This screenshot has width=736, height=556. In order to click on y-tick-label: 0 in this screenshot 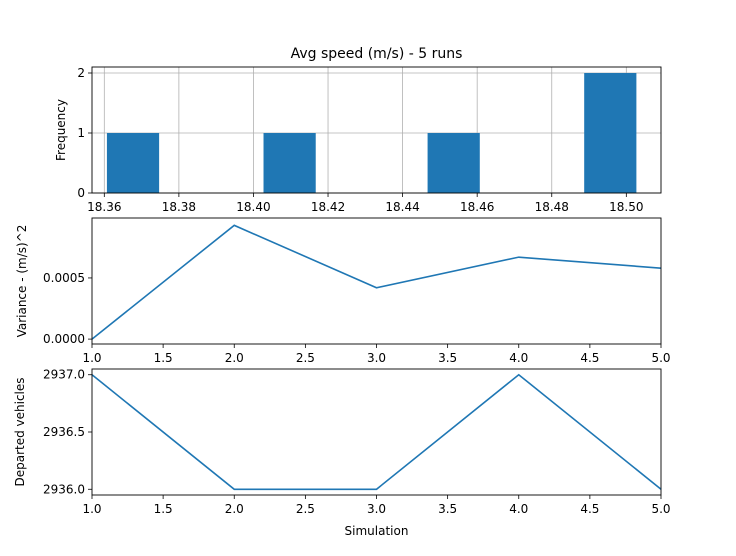, I will do `click(81, 193)`.